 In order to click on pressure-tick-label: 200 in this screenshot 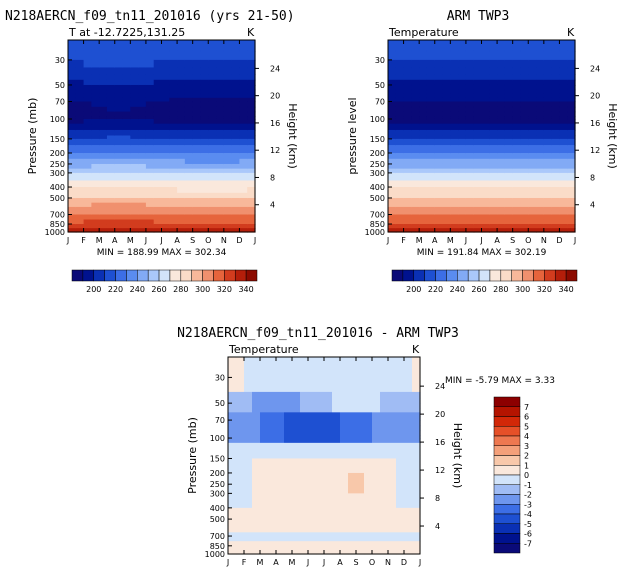, I will do `click(217, 473)`.